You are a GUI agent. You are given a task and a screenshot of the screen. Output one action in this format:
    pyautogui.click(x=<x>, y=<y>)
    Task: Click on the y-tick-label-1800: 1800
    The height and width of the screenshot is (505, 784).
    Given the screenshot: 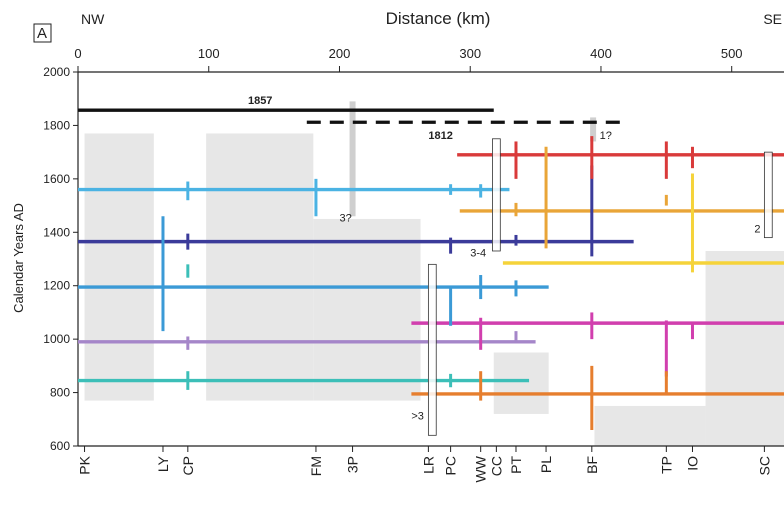 What is the action you would take?
    pyautogui.click(x=56, y=125)
    